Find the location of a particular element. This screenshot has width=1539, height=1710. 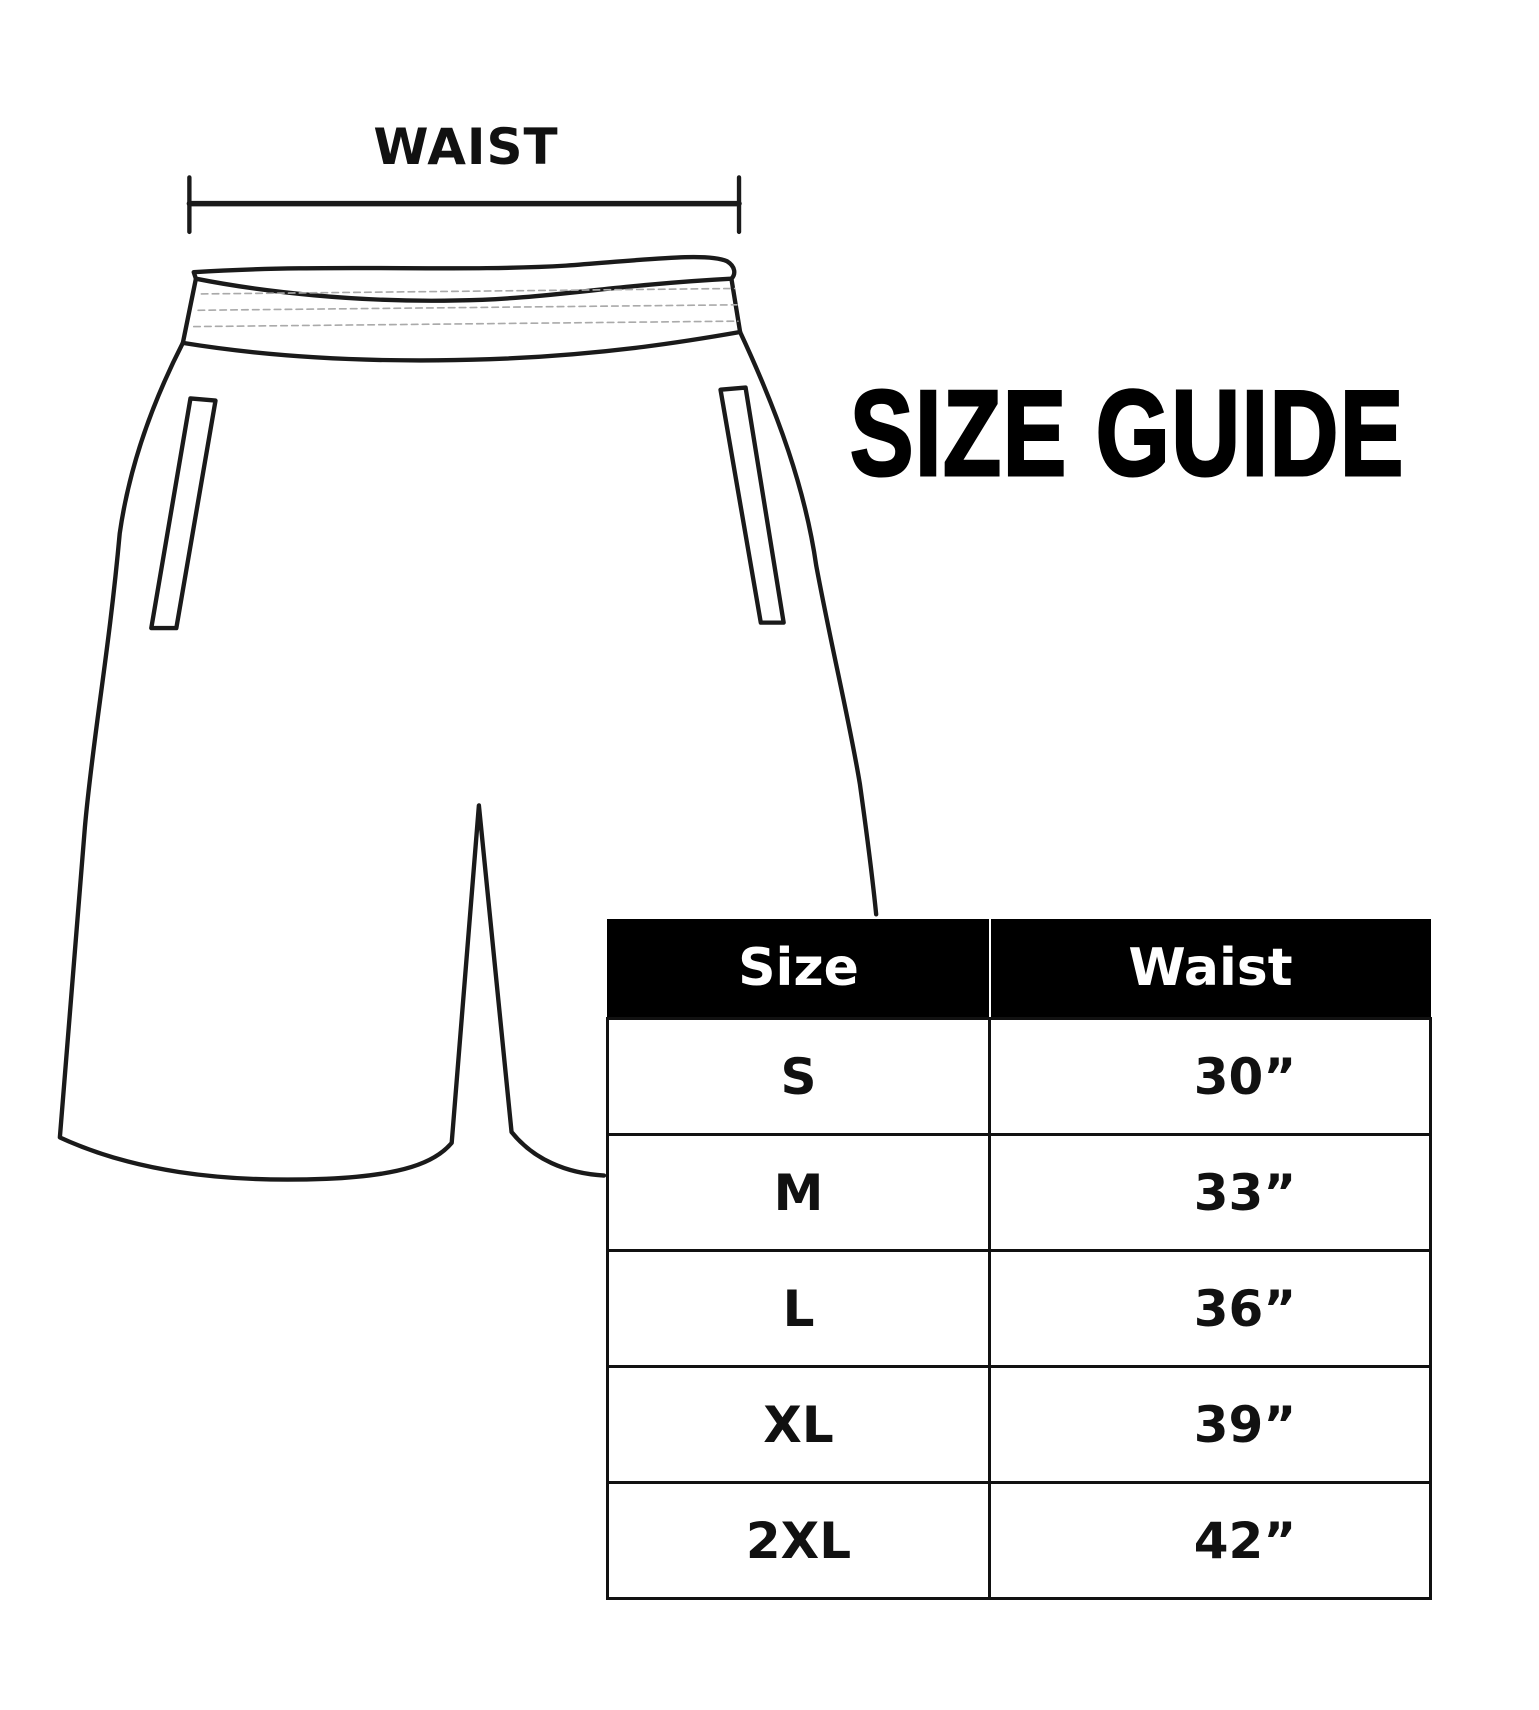

table-header-row: Size Waist is located at coordinates (1018, 969).